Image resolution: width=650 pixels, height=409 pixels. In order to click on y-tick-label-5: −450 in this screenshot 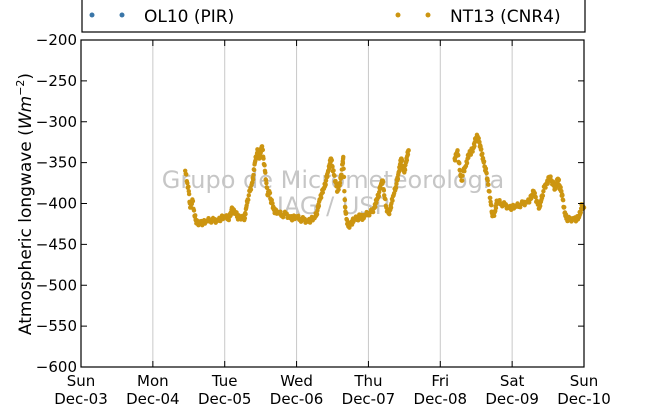, I will do `click(56, 244)`.